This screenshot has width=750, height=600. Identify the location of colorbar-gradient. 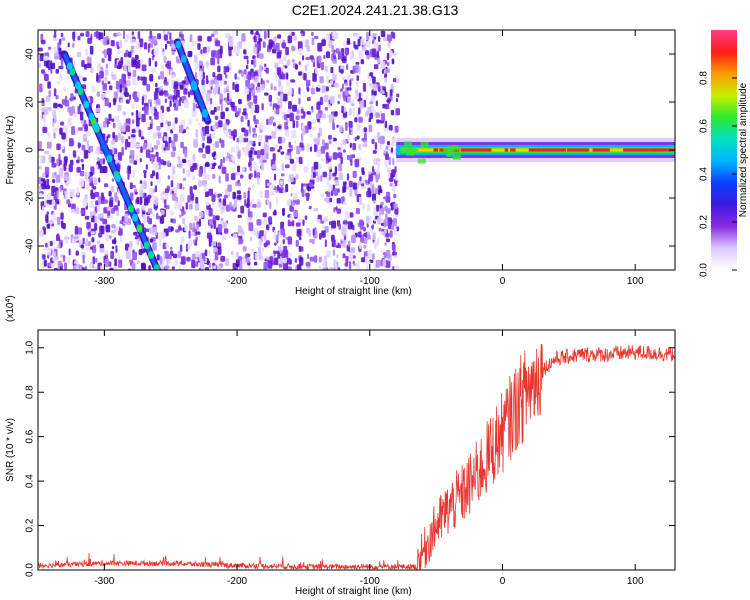
(724, 150).